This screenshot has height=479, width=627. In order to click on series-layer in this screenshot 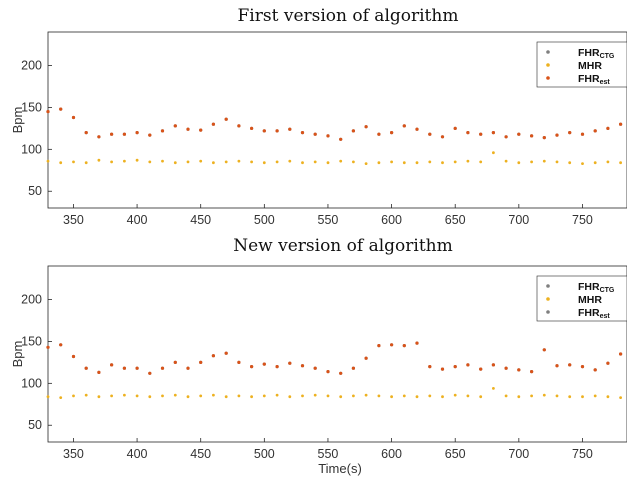, I will do `click(334, 136)`.